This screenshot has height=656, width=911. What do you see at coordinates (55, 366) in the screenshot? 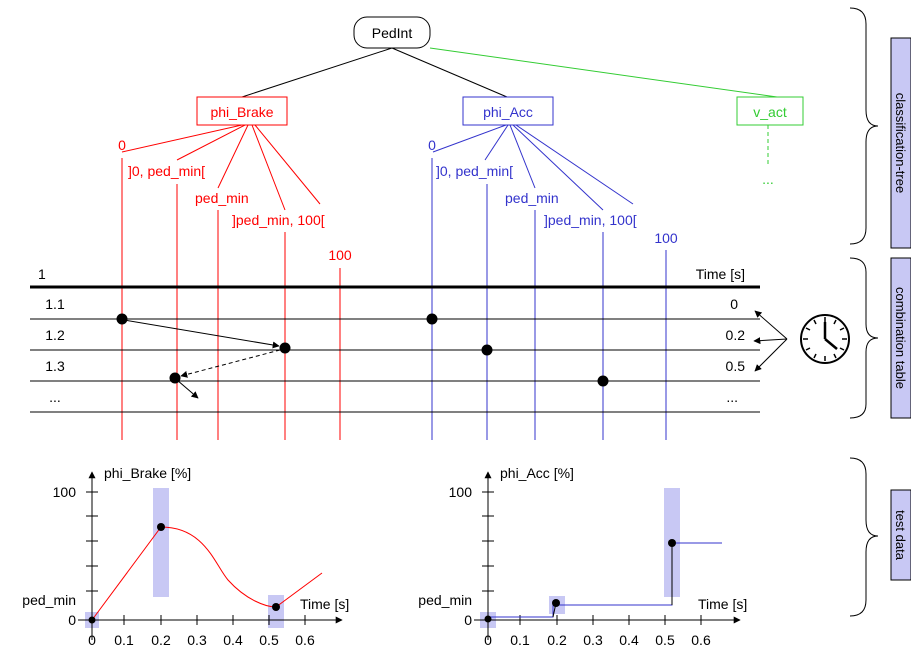
I see `row-id: 1.3` at bounding box center [55, 366].